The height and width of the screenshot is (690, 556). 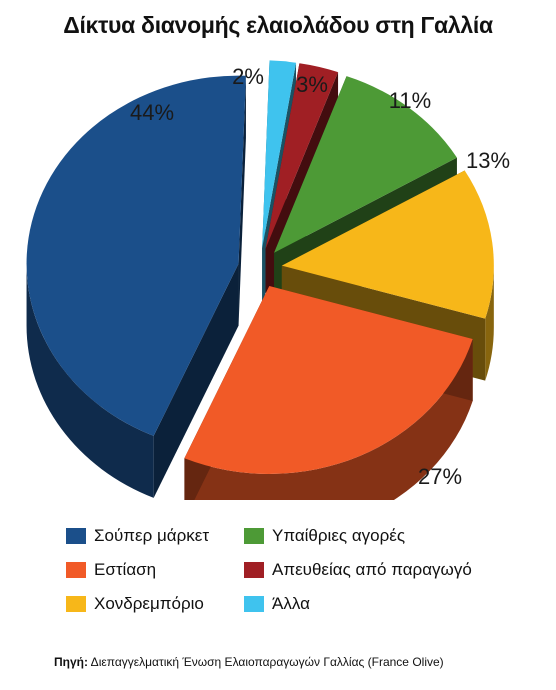 I want to click on chart-title: Δίκτυα διανομής ελαιολάδου στη Γαλλία, so click(x=278, y=25).